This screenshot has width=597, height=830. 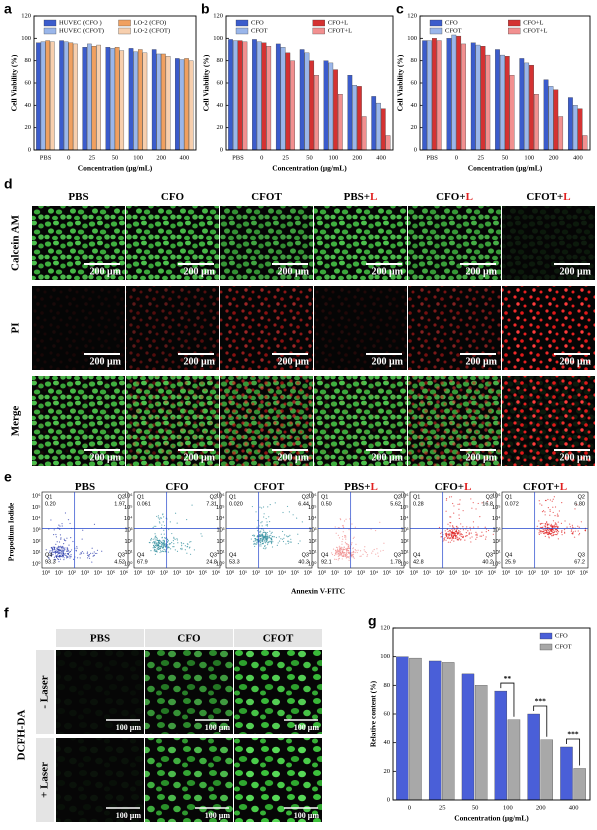 What do you see at coordinates (505, 168) in the screenshot?
I see `x-axis-label: Concentration (μg/mL)` at bounding box center [505, 168].